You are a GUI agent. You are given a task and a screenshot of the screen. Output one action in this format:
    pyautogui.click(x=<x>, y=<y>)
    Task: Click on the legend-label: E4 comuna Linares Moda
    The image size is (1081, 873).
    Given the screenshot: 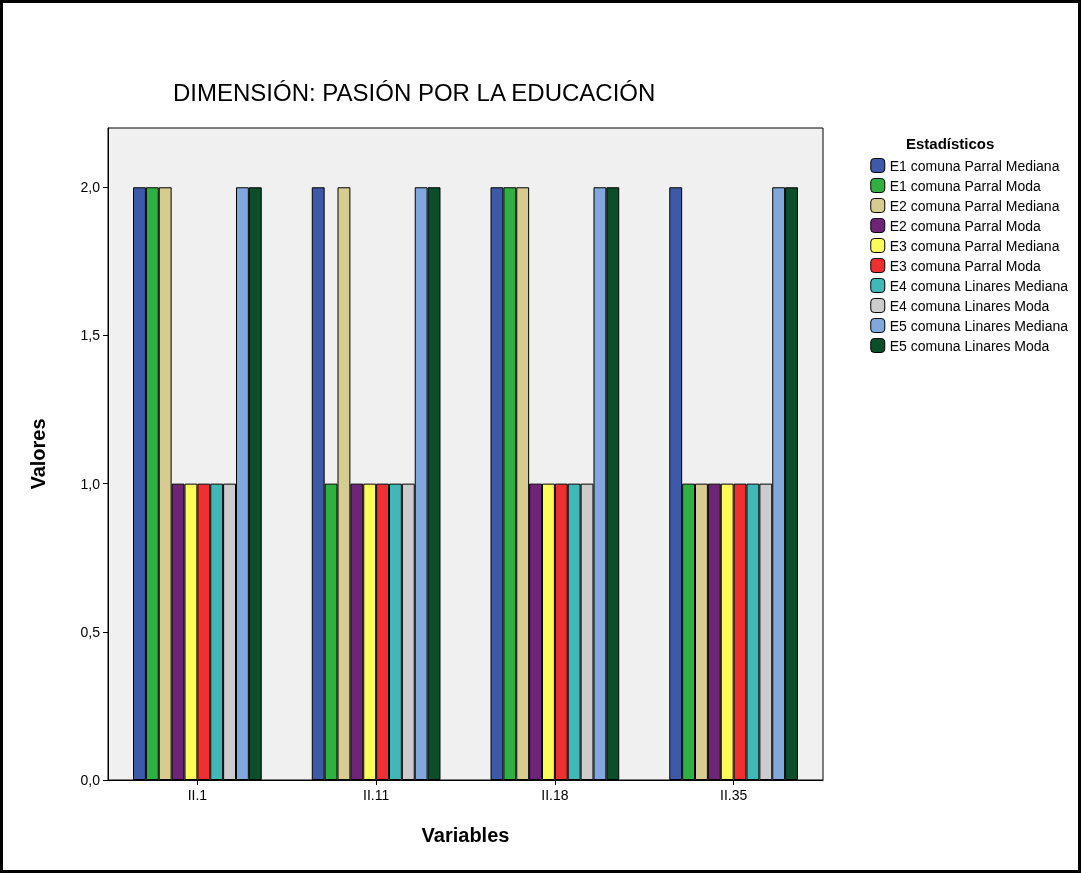 What is the action you would take?
    pyautogui.click(x=969, y=305)
    